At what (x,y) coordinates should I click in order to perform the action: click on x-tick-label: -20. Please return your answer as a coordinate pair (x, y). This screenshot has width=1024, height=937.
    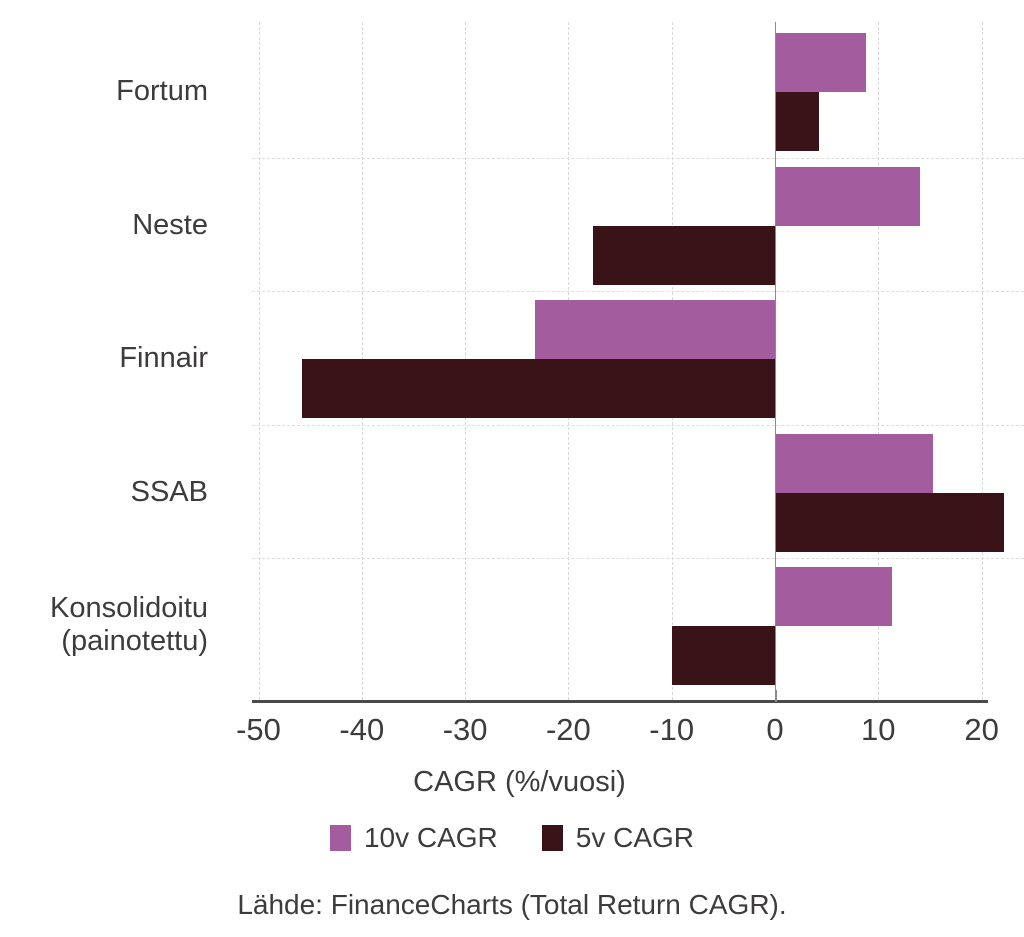
    Looking at the image, I should click on (568, 729).